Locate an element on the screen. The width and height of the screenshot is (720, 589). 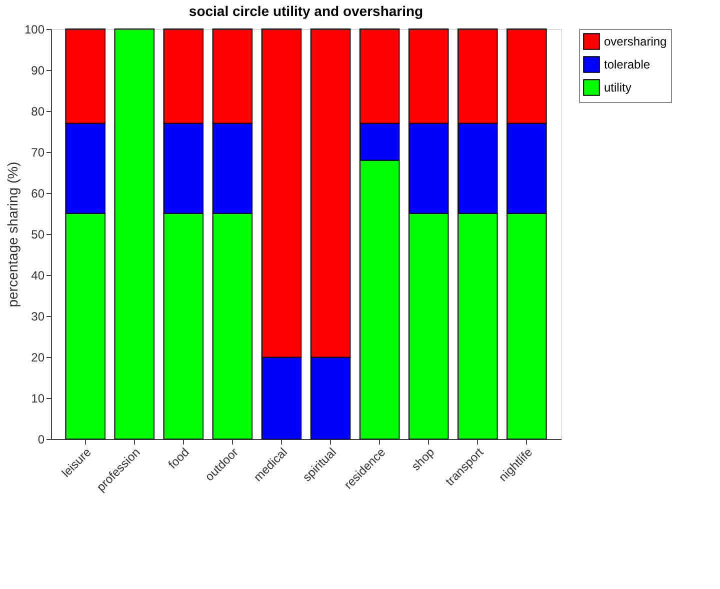
chart-title: social circle utility and oversharing is located at coordinates (306, 11).